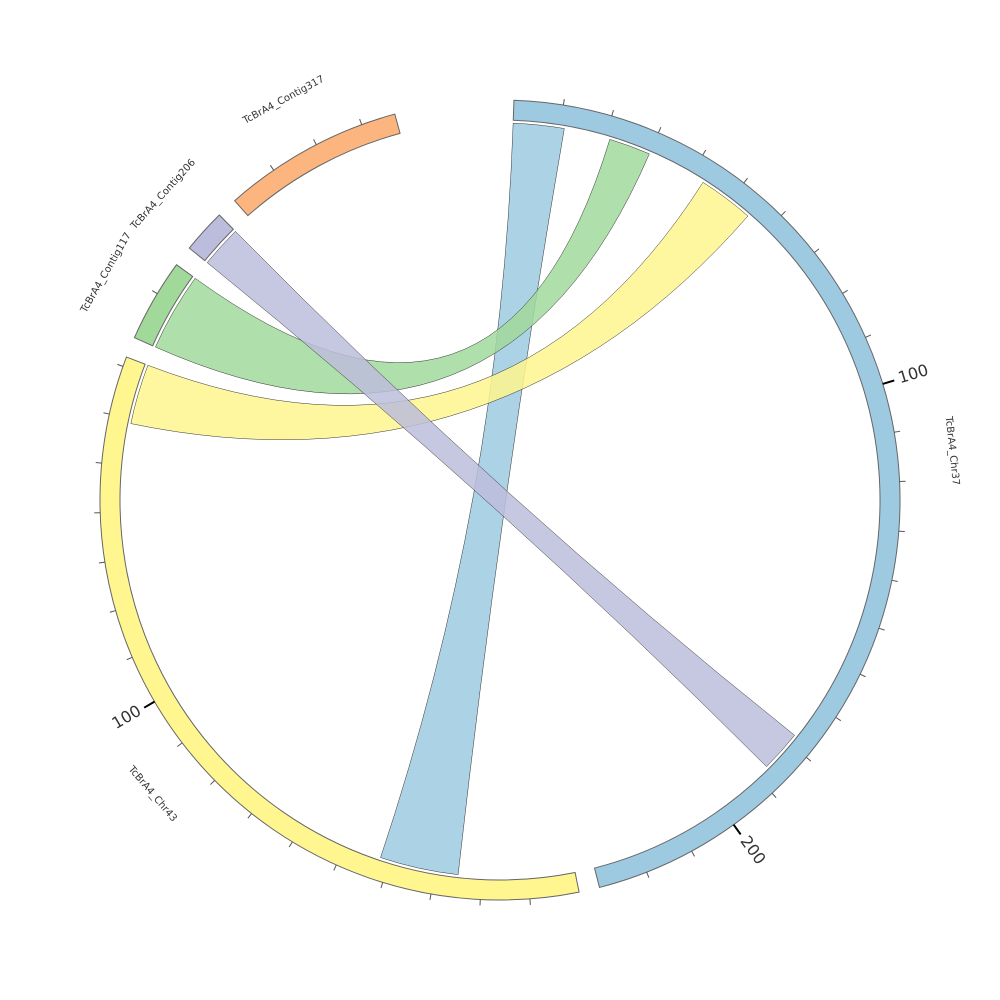 This screenshot has width=1000, height=1000. What do you see at coordinates (317, 165) in the screenshot?
I see `sector-tcbra4-contig317` at bounding box center [317, 165].